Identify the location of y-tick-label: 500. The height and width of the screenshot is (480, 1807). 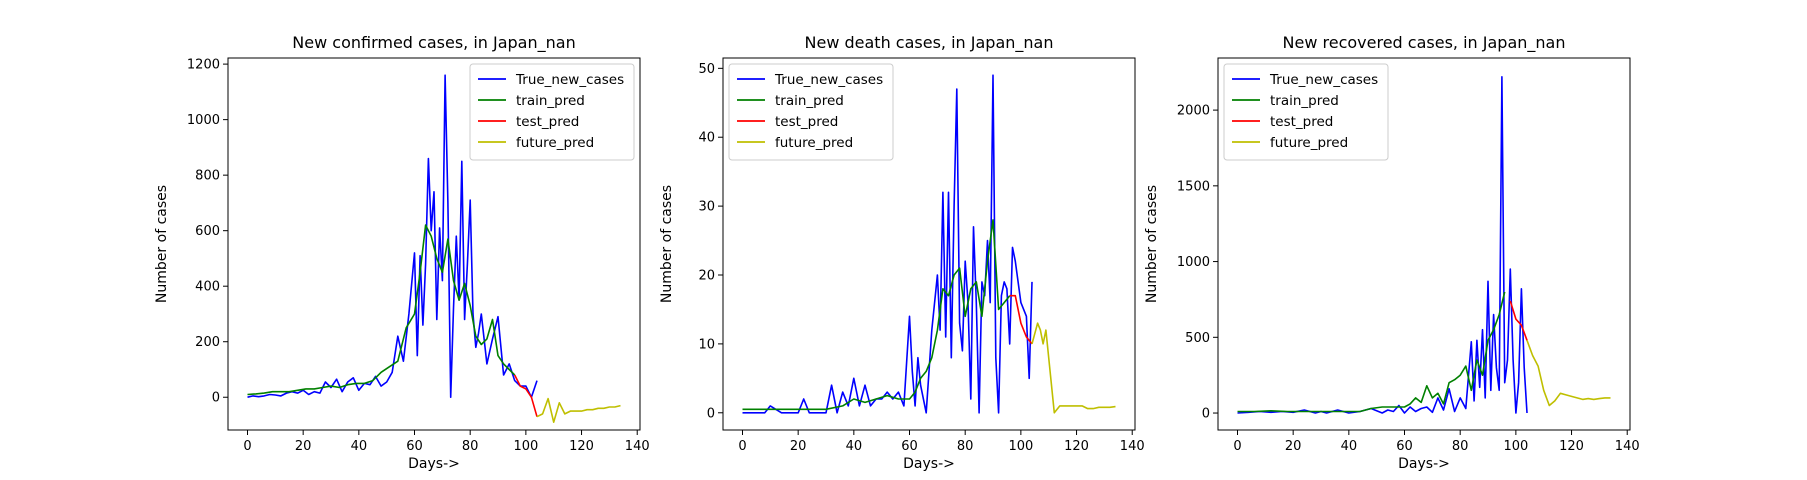
(1197, 338).